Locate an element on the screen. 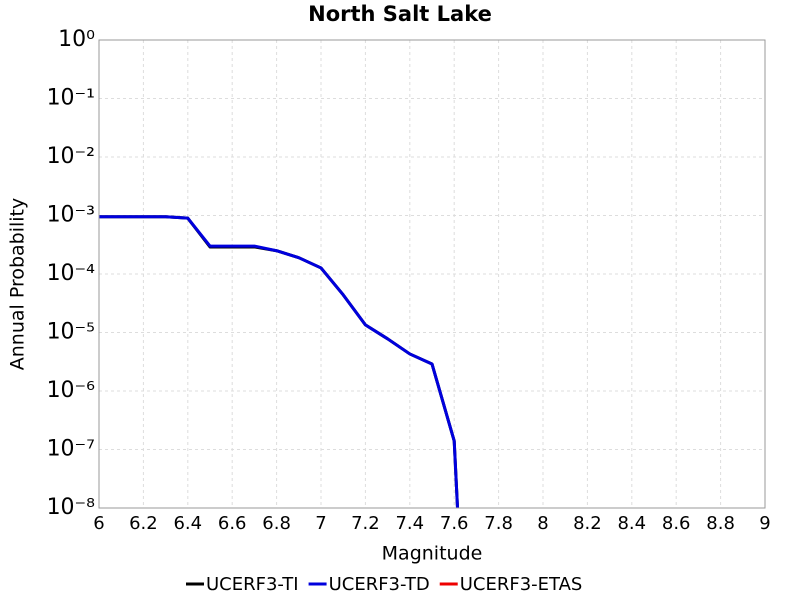  x-tick-label: 8.6 is located at coordinates (676, 523).